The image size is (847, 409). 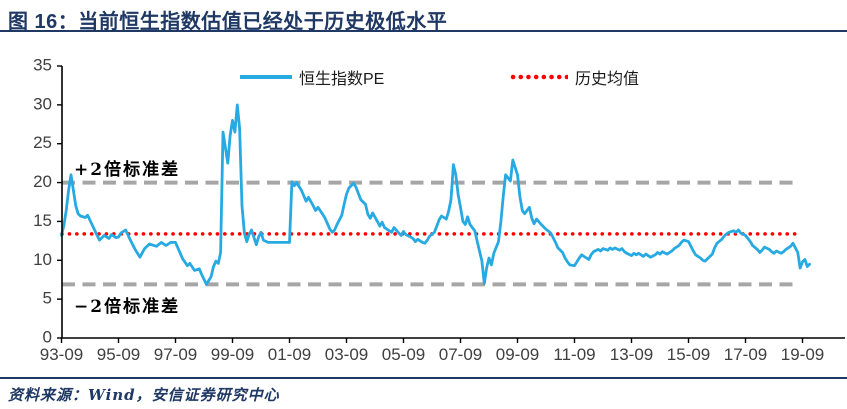 I want to click on x-tick-label: 11-09, so click(x=574, y=354).